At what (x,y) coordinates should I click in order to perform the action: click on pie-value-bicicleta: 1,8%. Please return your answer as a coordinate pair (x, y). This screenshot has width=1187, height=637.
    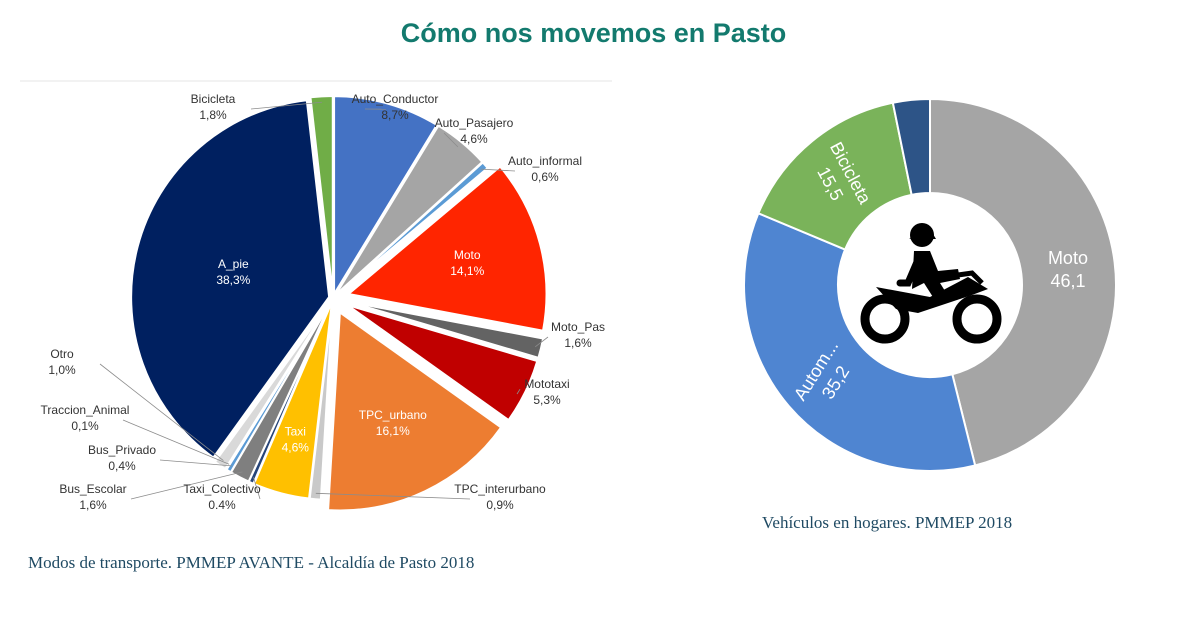
    Looking at the image, I should click on (213, 115).